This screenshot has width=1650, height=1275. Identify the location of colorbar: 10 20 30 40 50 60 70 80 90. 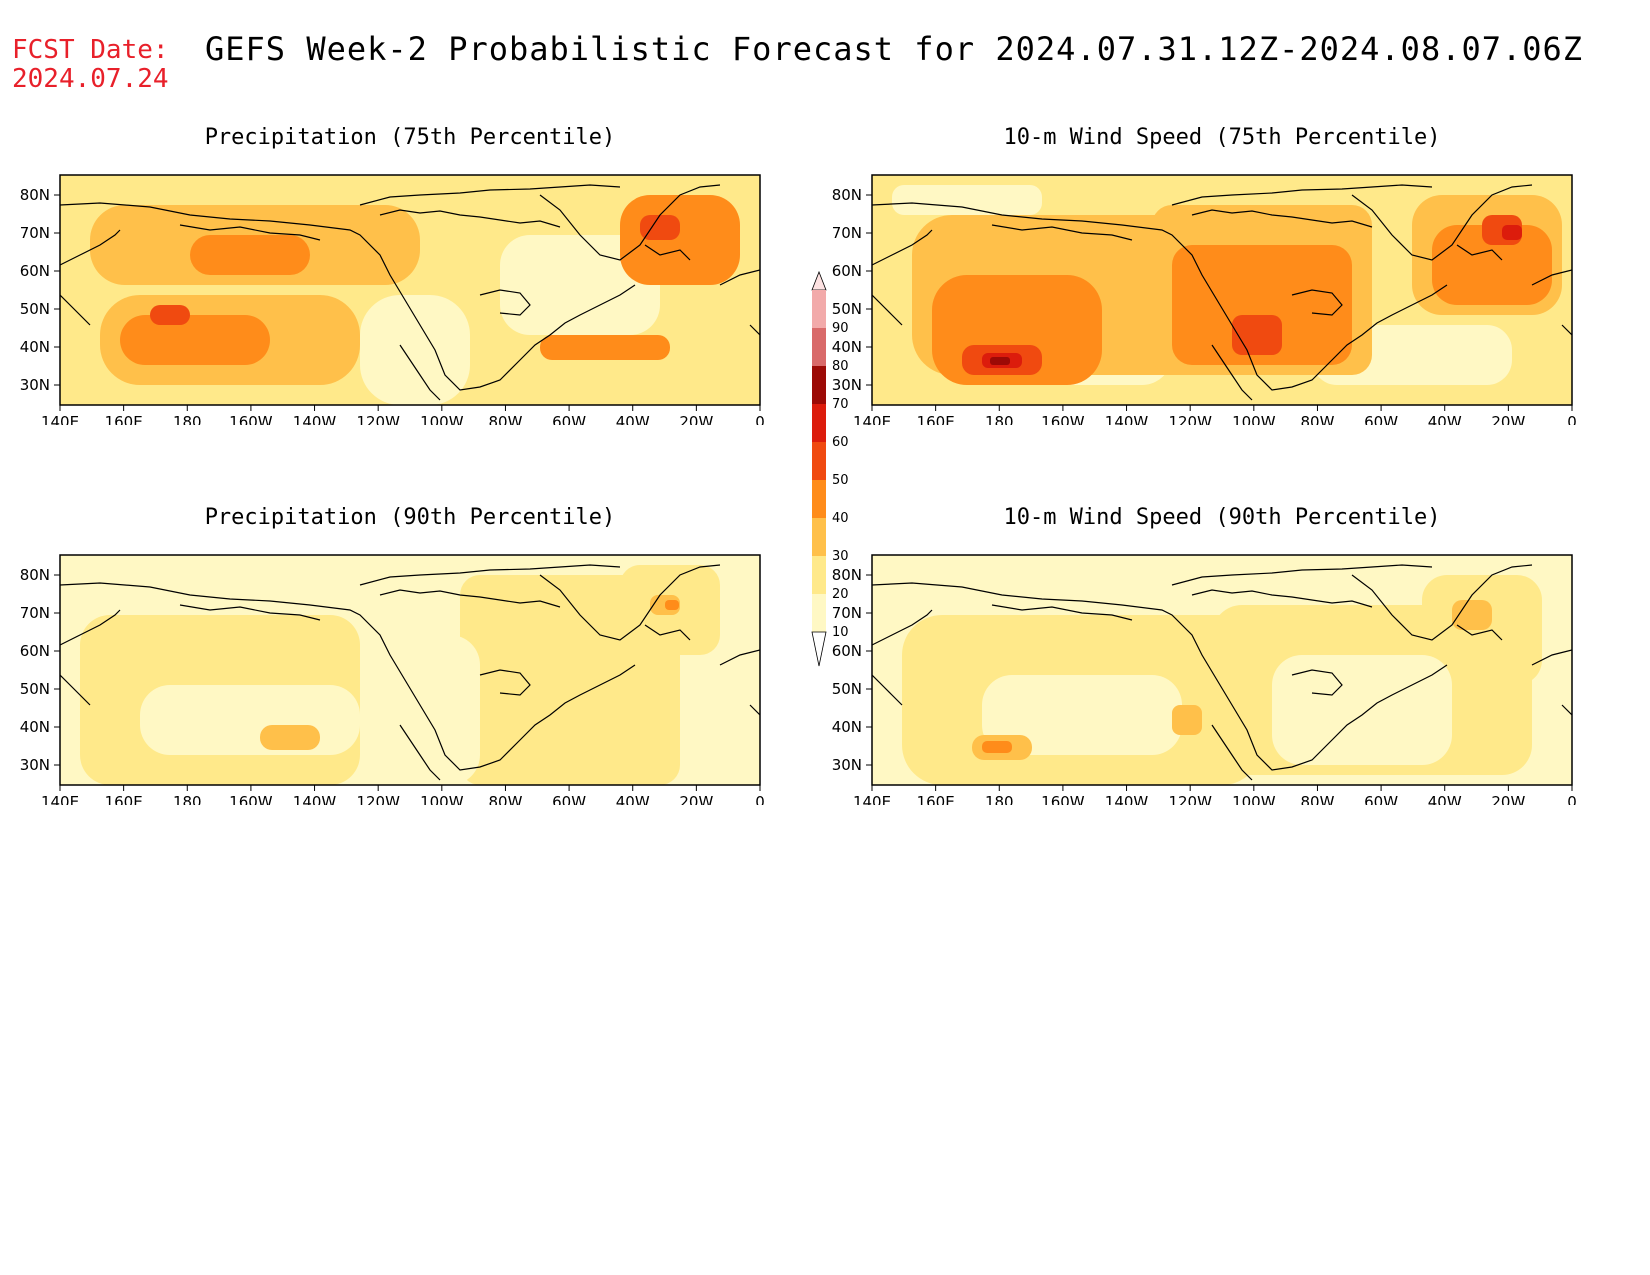
(830, 468).